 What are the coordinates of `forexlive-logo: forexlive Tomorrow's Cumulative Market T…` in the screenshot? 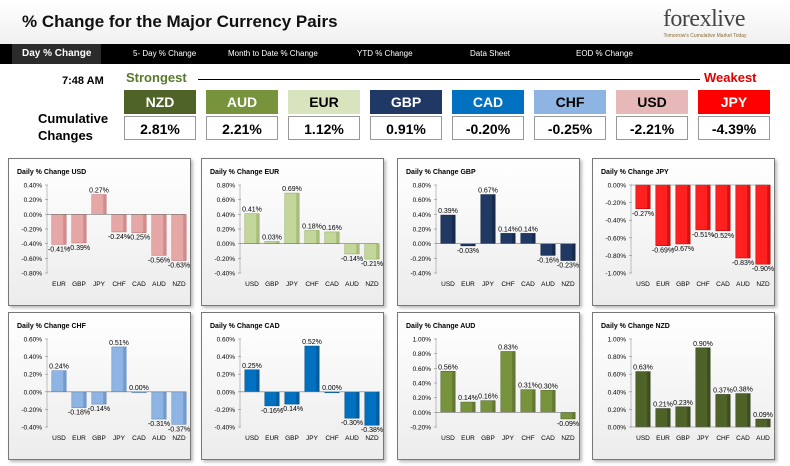 It's located at (704, 23).